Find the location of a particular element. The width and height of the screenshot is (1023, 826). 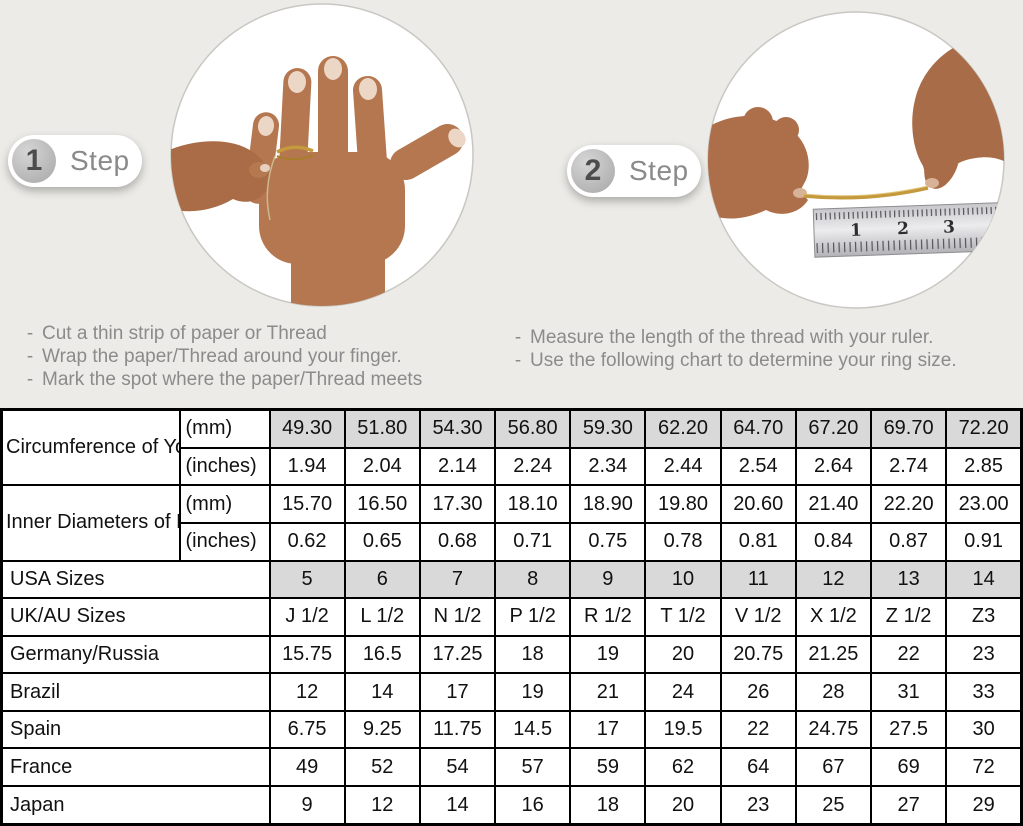

value-cell: N 1/2 is located at coordinates (457, 617).